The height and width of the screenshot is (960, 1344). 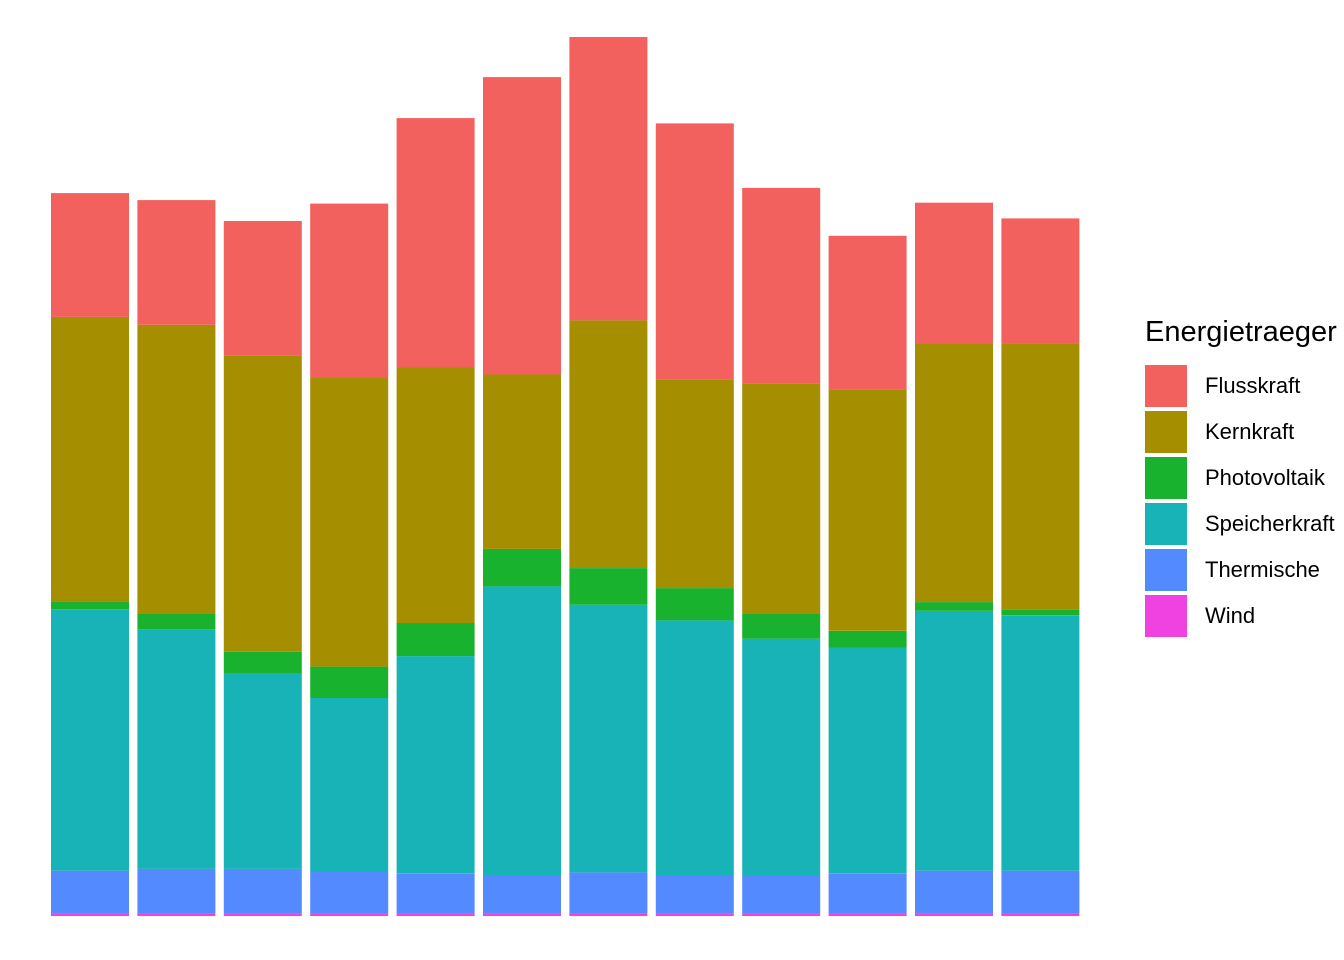 What do you see at coordinates (1166, 432) in the screenshot?
I see `legend-key-kernkraft` at bounding box center [1166, 432].